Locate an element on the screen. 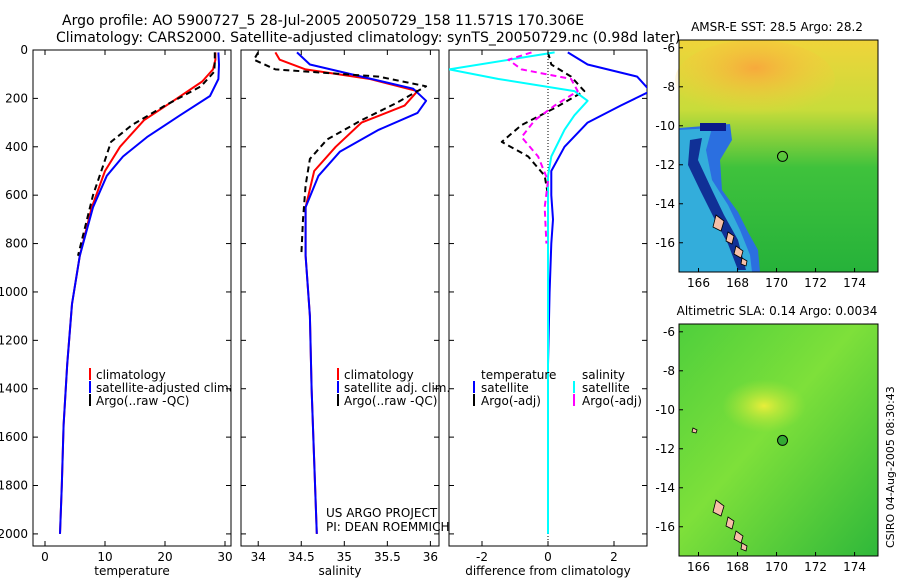  sst-map-axes: 166 168 170 172 174 -6 -8 -10 -12 -14 -16 is located at coordinates (760, 165).